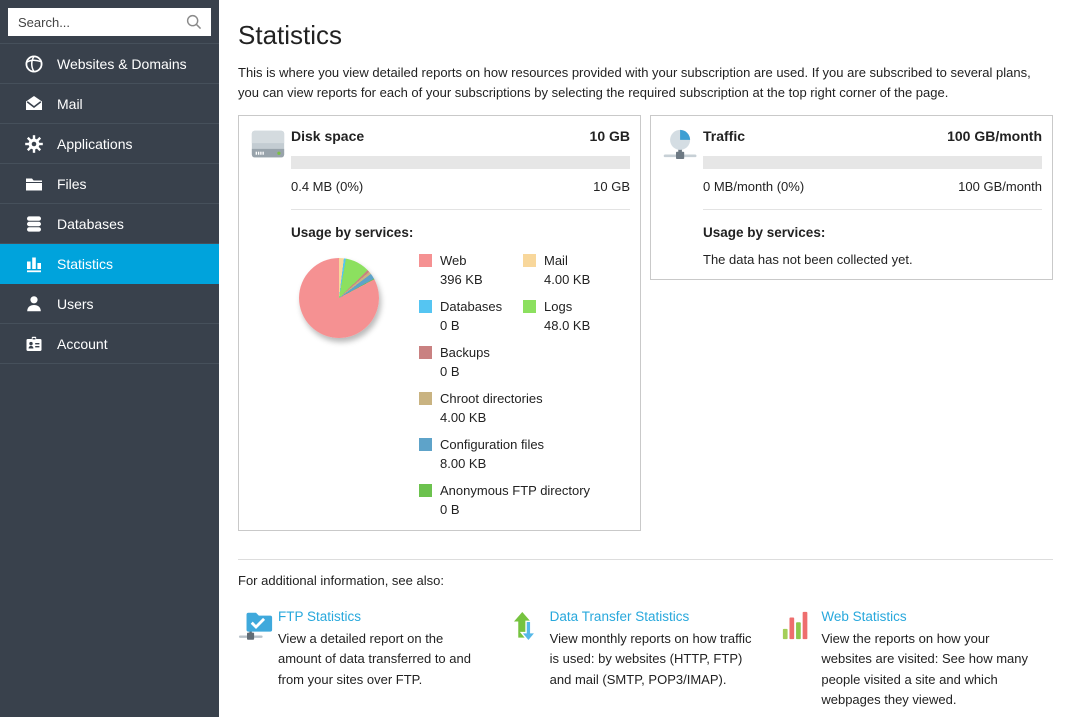 This screenshot has height=717, width=1073. What do you see at coordinates (872, 163) in the screenshot?
I see `traffic-progress-bar` at bounding box center [872, 163].